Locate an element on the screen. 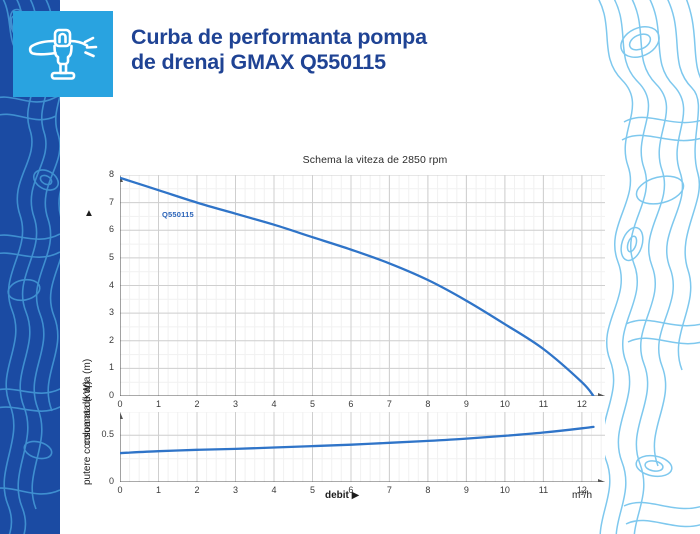 The image size is (700, 534). y-tick-label: 6 is located at coordinates (111, 229).